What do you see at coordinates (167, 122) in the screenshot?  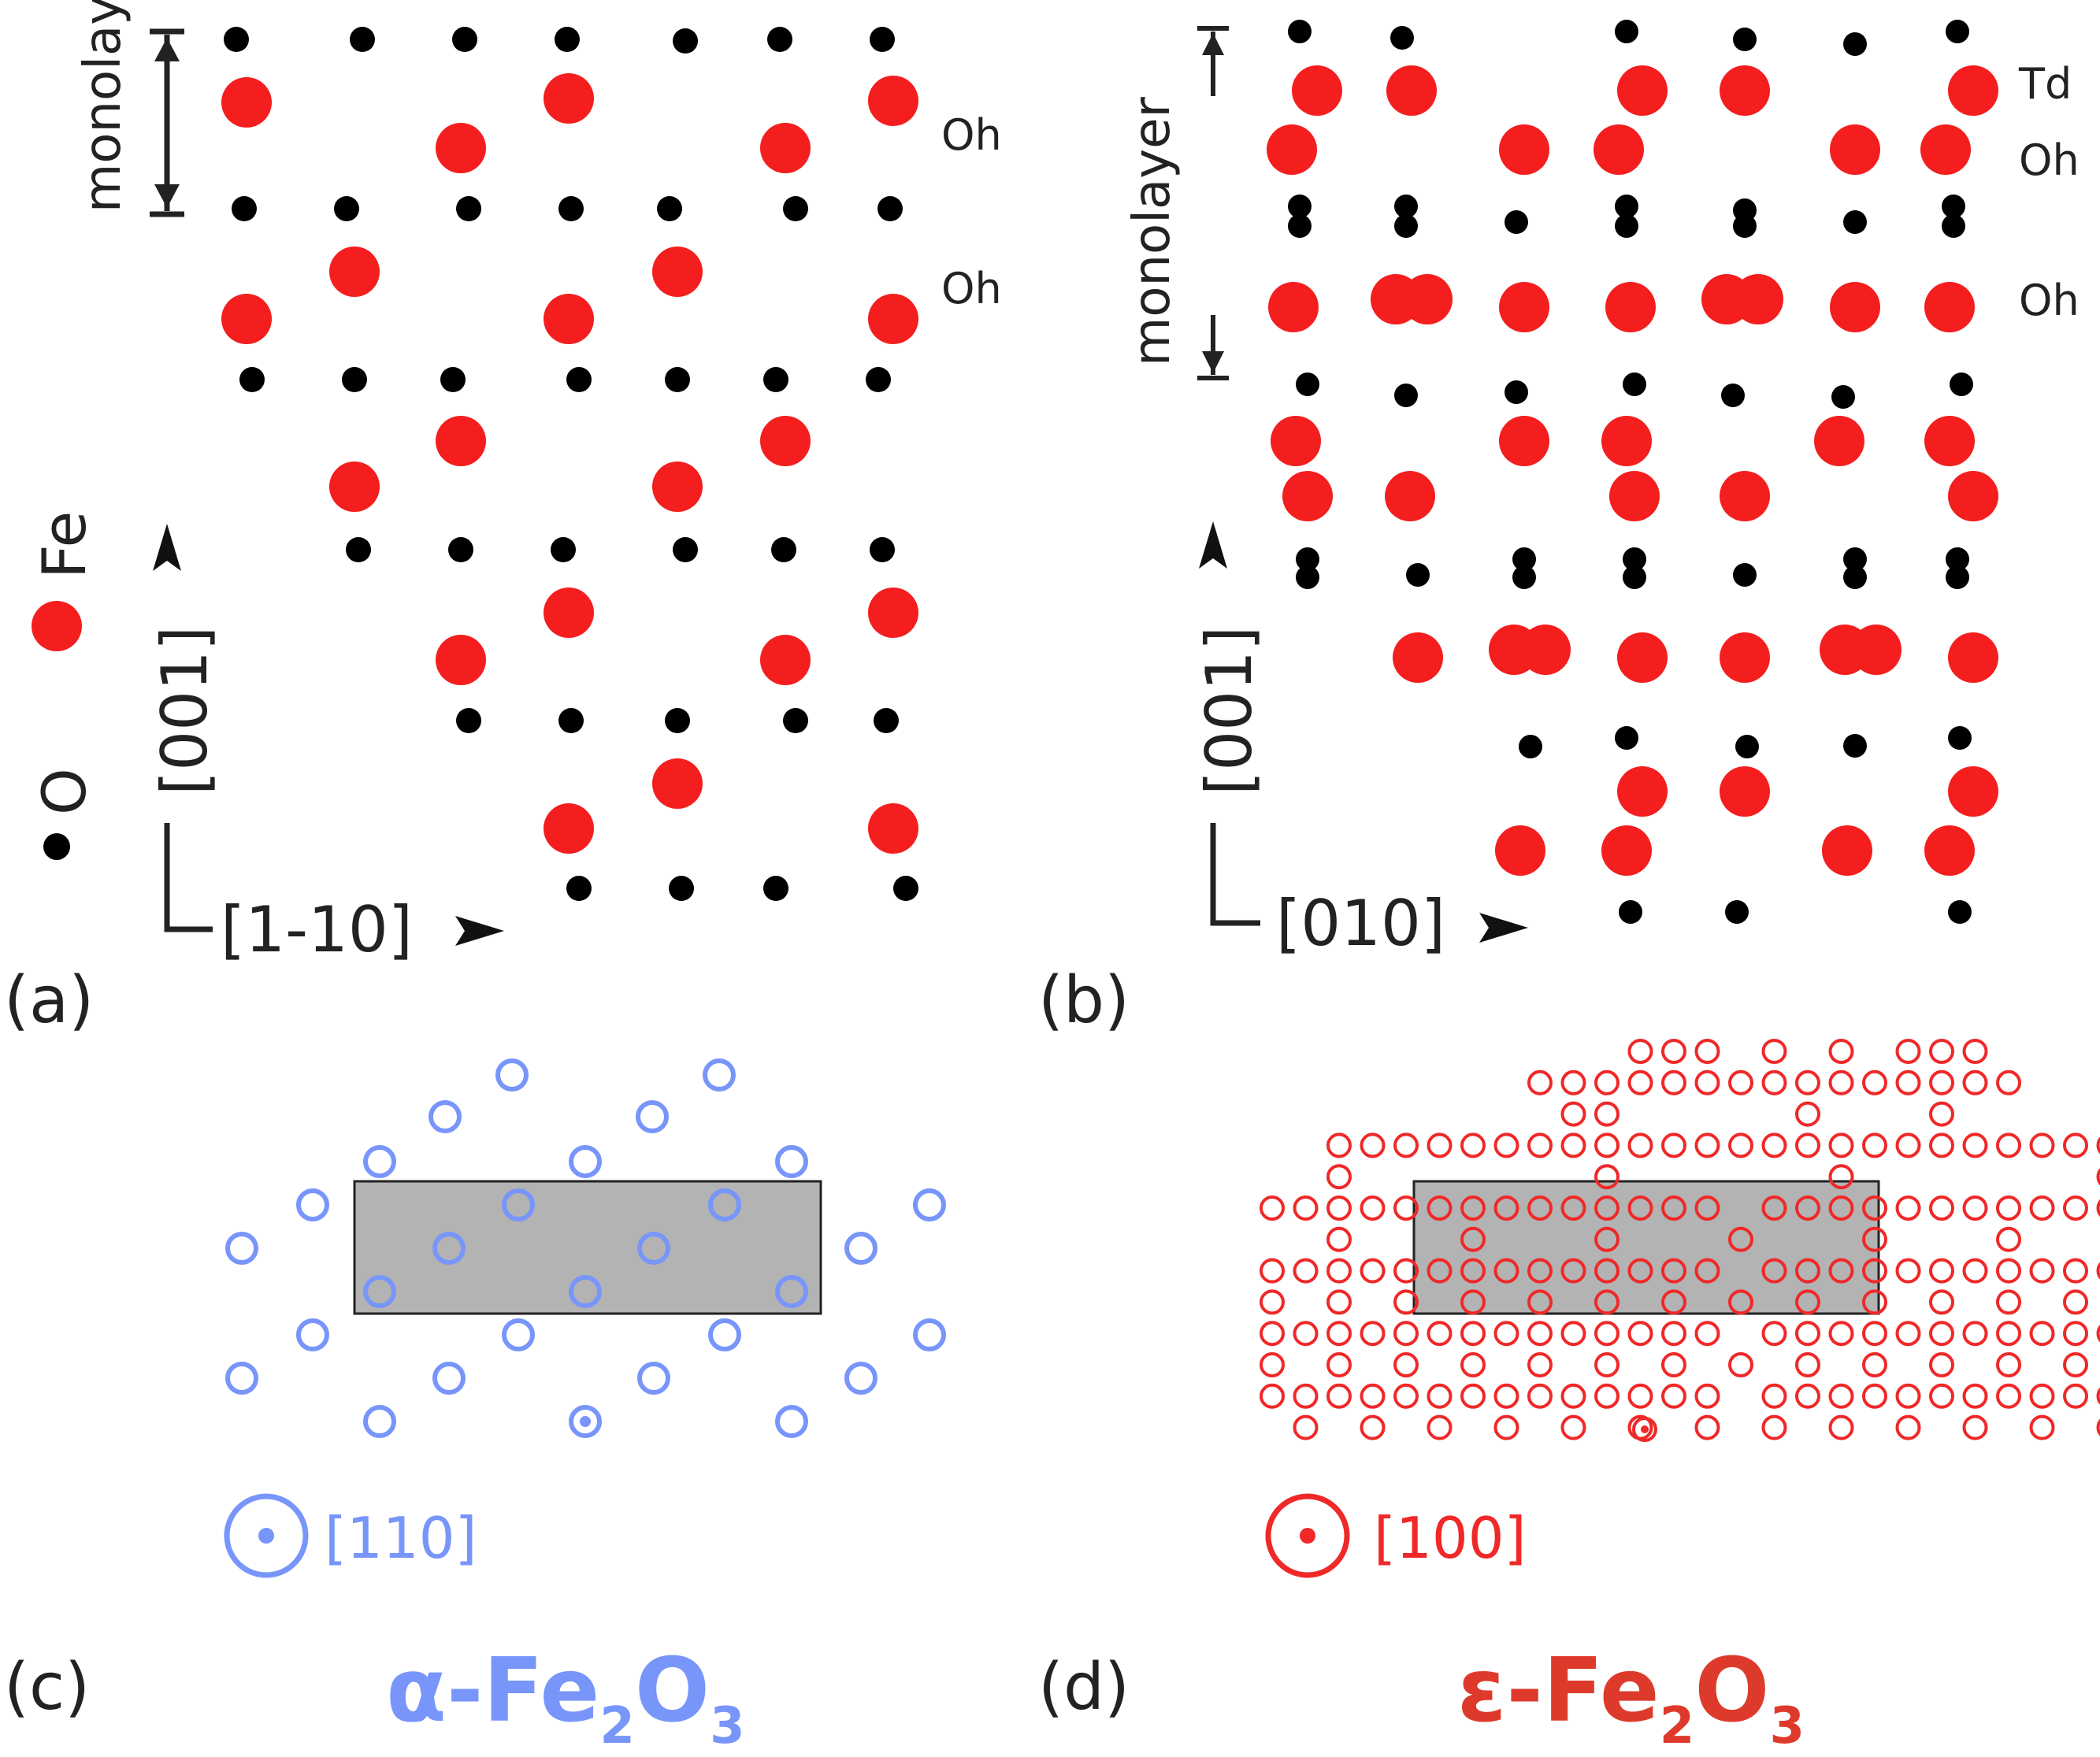 I see `panel-a-monolayer-arrow` at bounding box center [167, 122].